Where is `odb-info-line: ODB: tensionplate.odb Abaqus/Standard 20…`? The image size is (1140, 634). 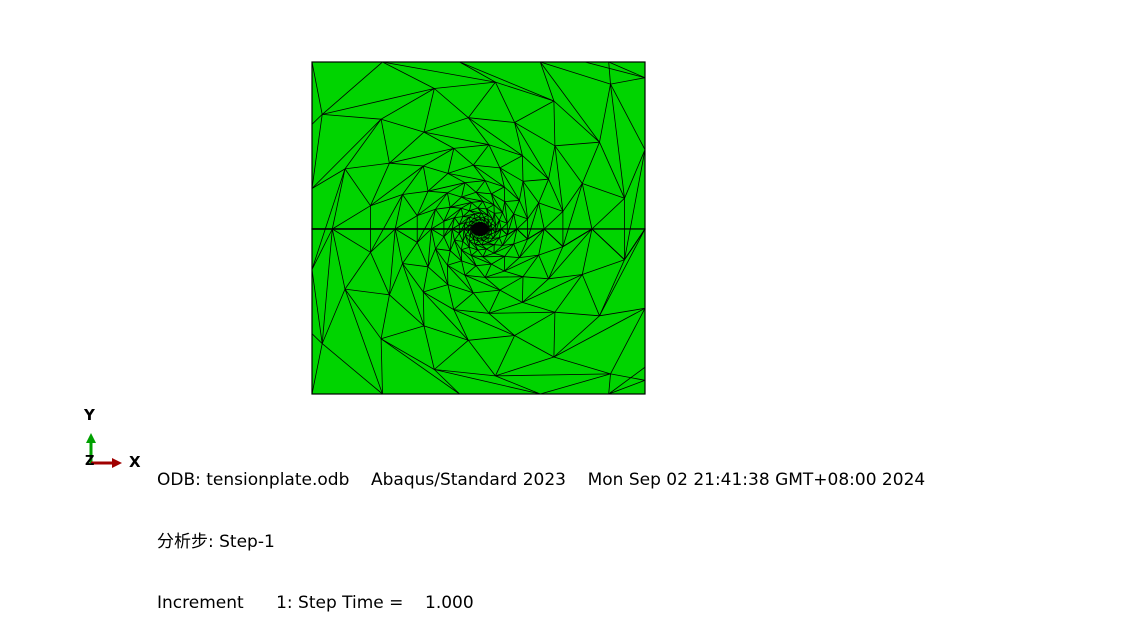
odb-info-line: ODB: tensionplate.odb Abaqus/Standard 20… is located at coordinates (541, 480).